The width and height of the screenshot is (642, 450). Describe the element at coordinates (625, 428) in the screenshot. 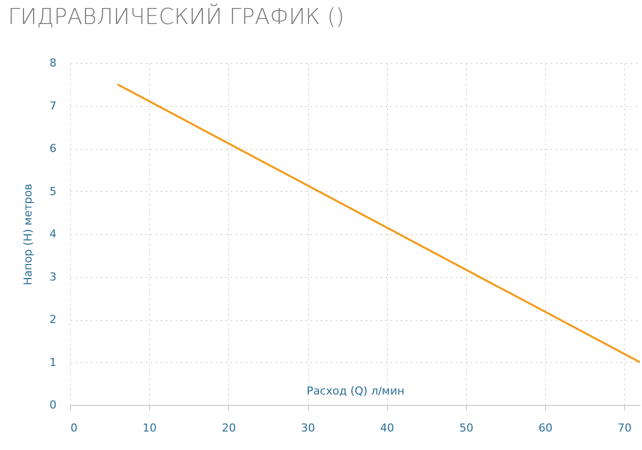

I see `x-tick-label: 70` at that location.